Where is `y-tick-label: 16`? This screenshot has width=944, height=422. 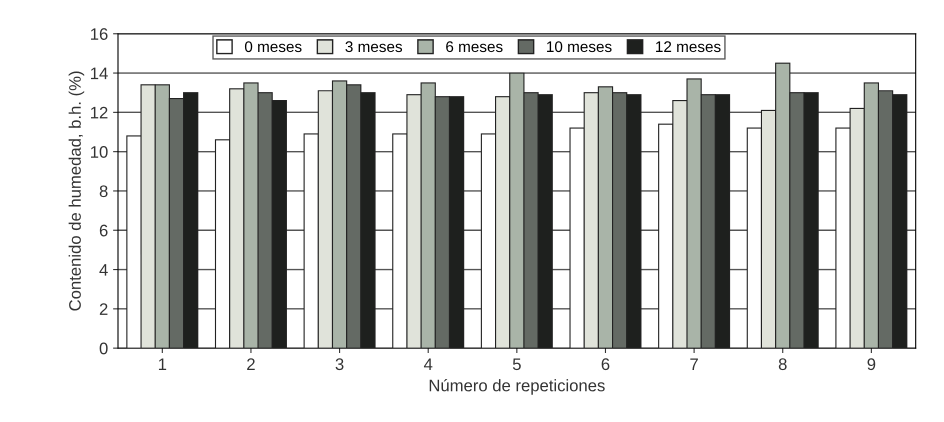 y-tick-label: 16 is located at coordinates (99, 34).